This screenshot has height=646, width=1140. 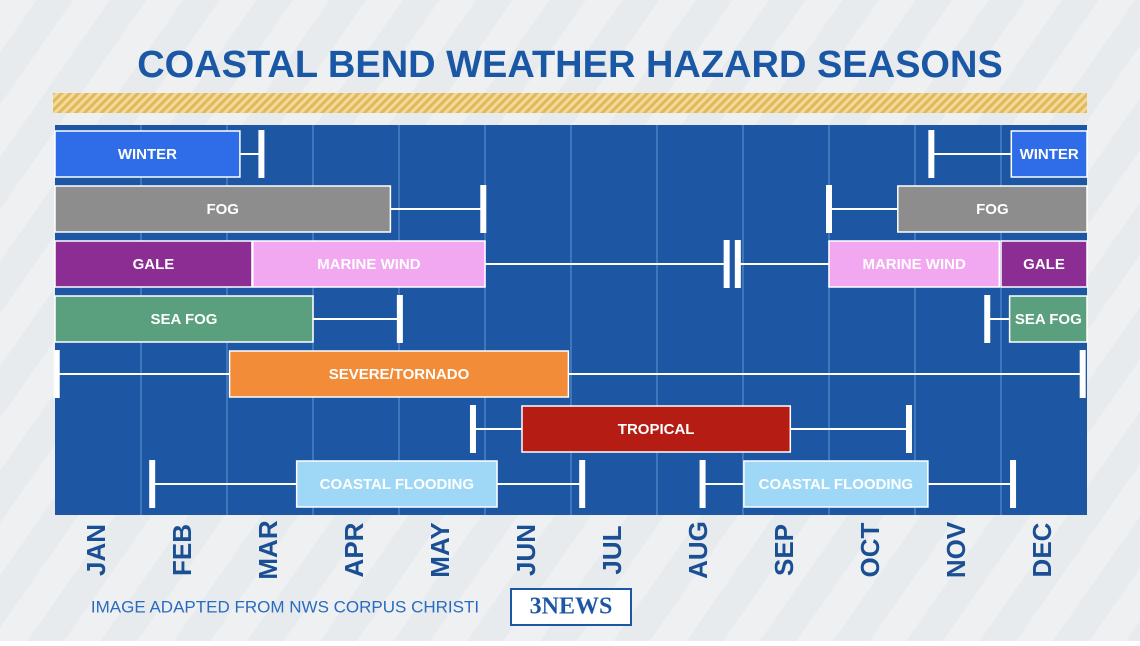 I want to click on logo-box, so click(x=571, y=607).